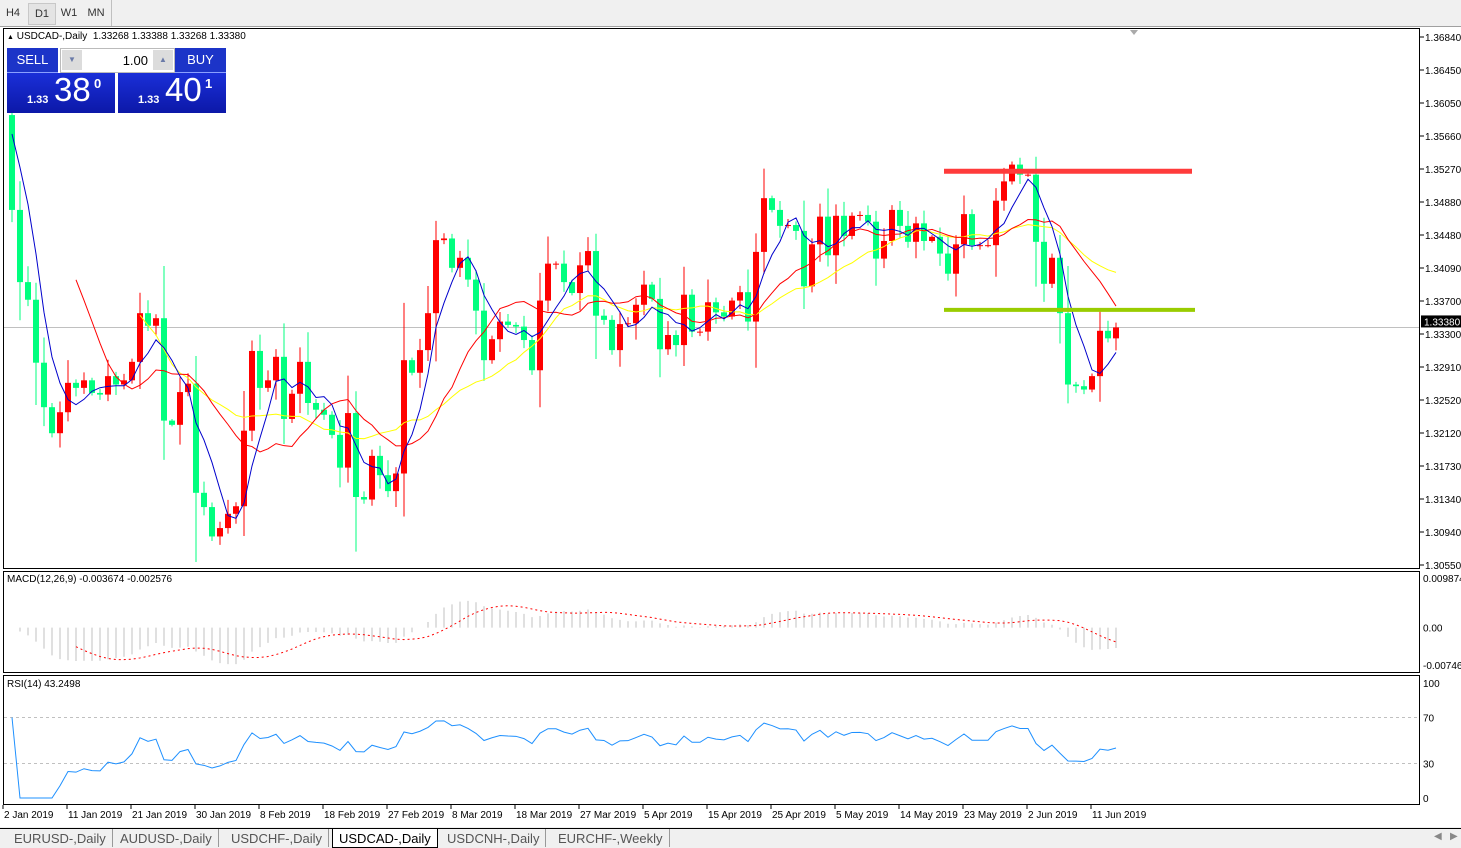 This screenshot has height=848, width=1461. What do you see at coordinates (72, 60) in the screenshot?
I see `lot-decrease-icon: ▼` at bounding box center [72, 60].